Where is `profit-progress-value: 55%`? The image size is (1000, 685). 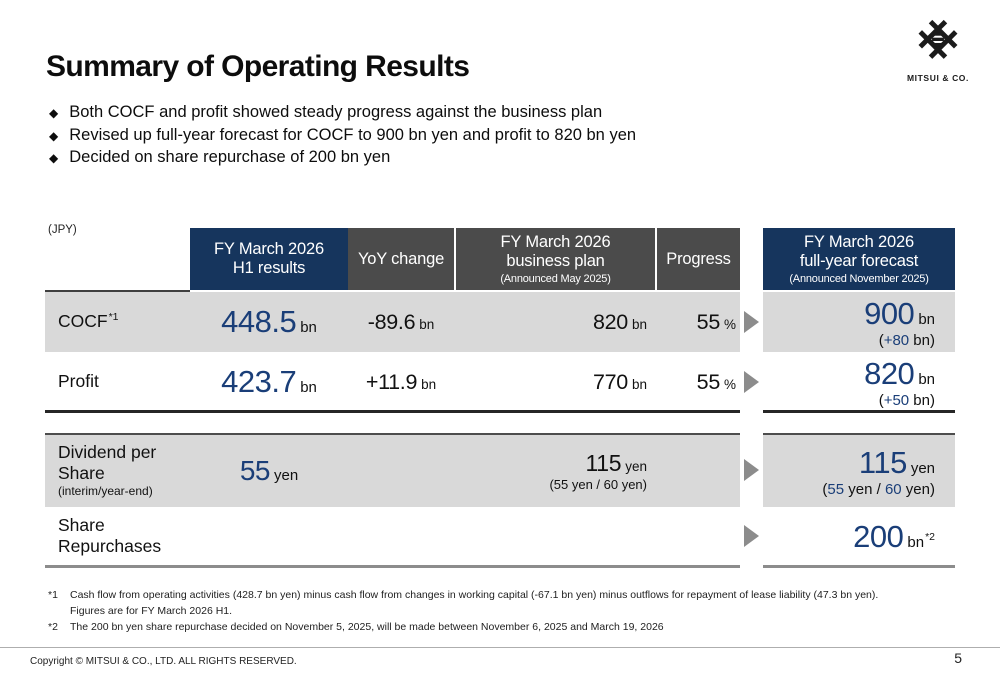
profit-progress-value: 55% is located at coordinates (698, 382).